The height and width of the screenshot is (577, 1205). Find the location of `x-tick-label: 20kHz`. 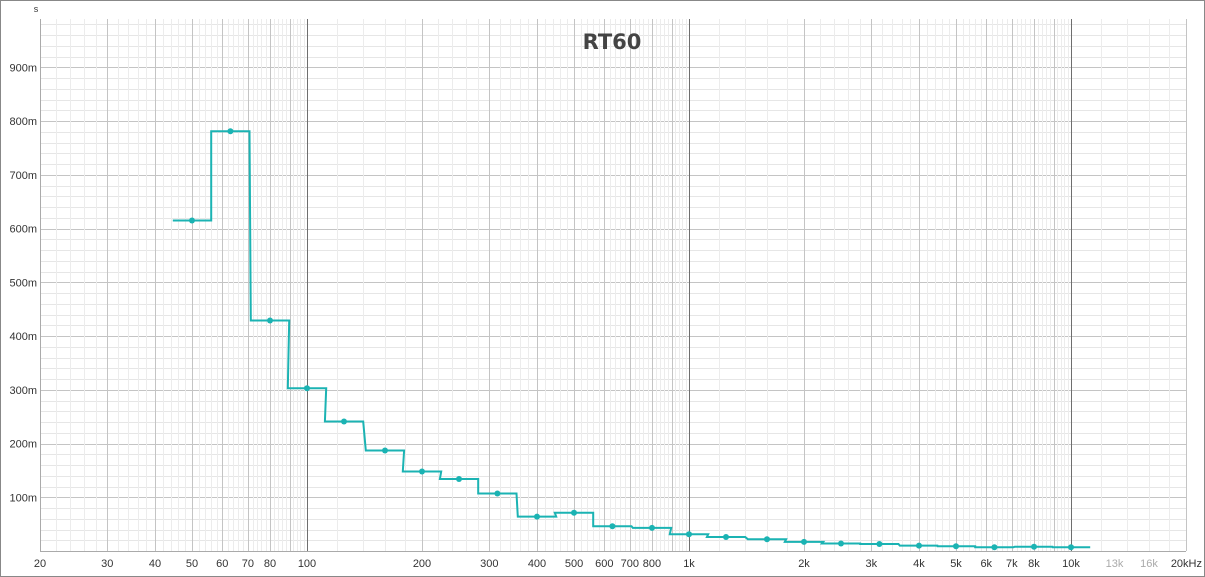

x-tick-label: 20kHz is located at coordinates (1186, 564).